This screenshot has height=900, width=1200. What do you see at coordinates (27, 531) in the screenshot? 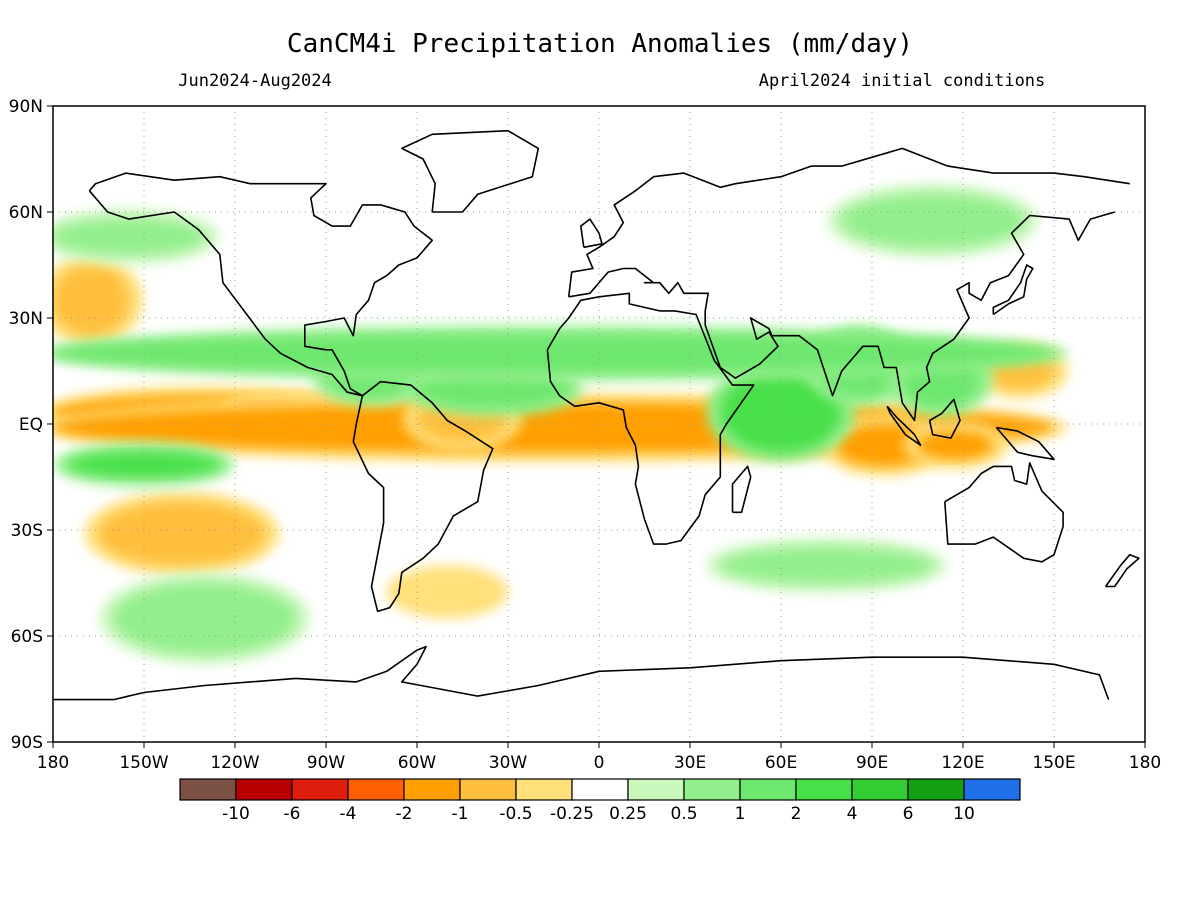
I see `lat-label: 30S` at bounding box center [27, 531].